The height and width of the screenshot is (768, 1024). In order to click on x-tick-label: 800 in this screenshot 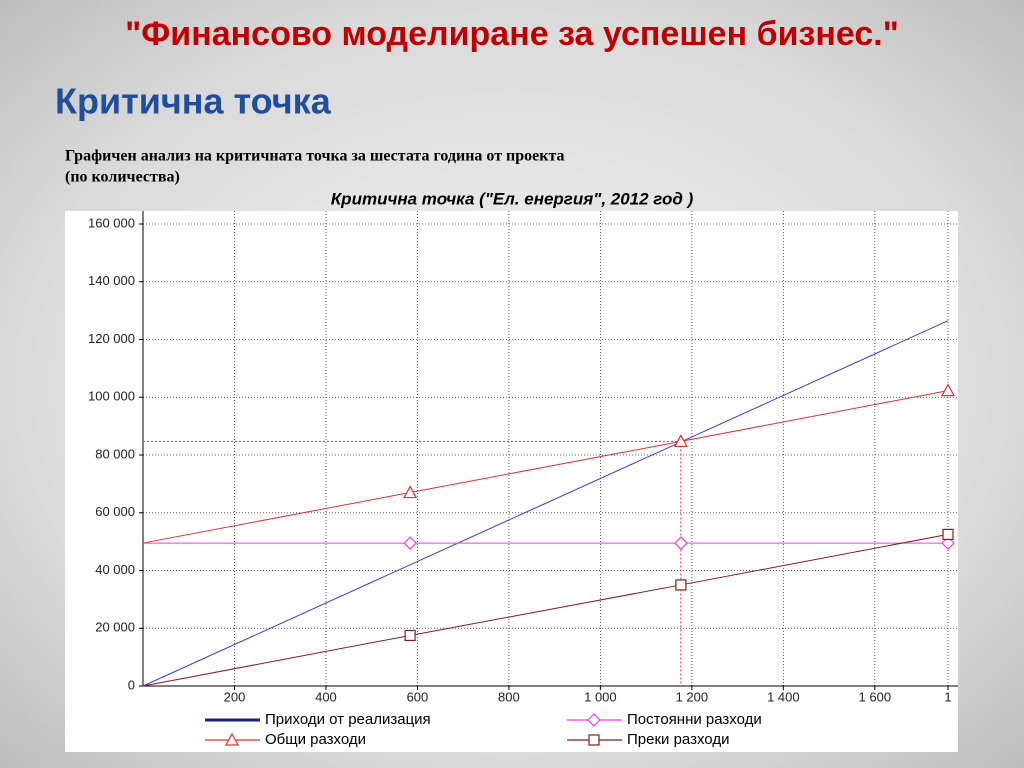, I will do `click(509, 696)`.